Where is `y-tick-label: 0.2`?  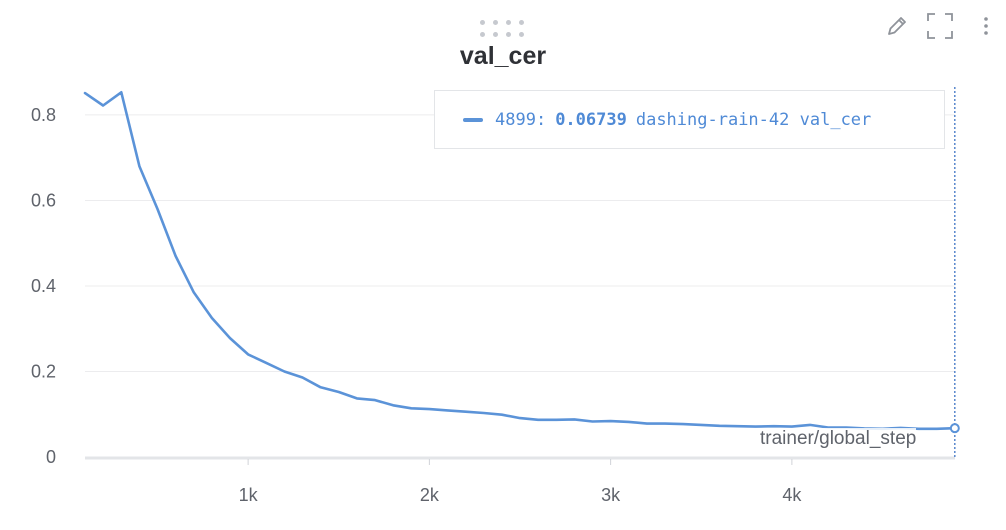
y-tick-label: 0.2 is located at coordinates (43, 371).